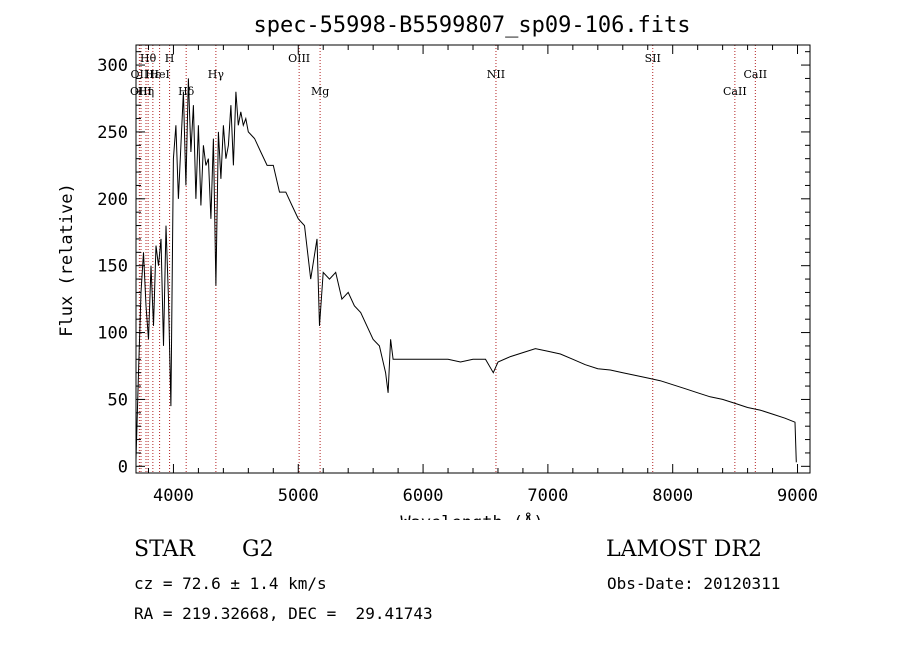  Describe the element at coordinates (471, 25) in the screenshot. I see `chart-title: spec-55998-B5599807_sp09-106.fits` at that location.